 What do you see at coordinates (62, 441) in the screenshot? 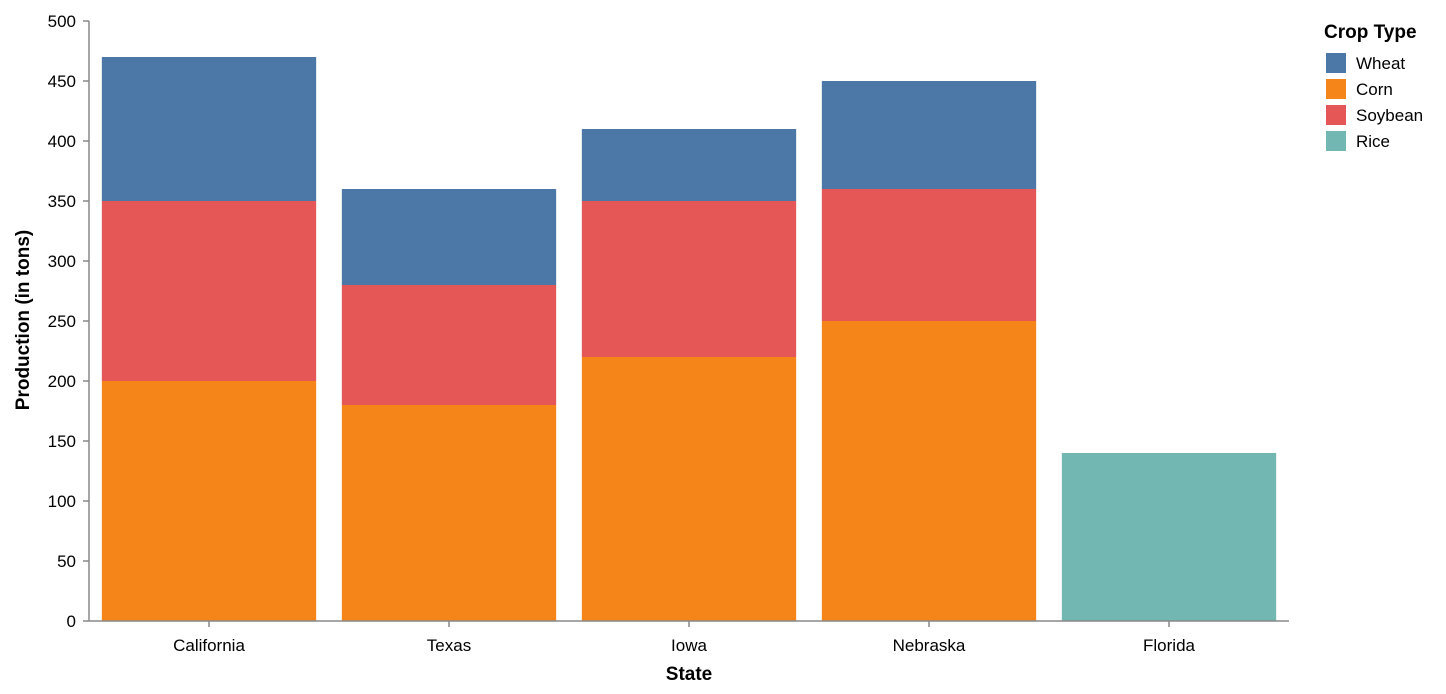
I see `y-tick-label: 150` at bounding box center [62, 441].